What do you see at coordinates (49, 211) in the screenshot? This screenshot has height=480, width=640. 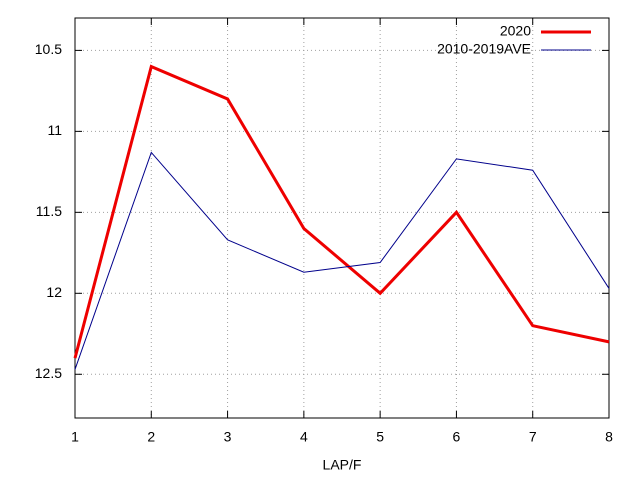 I see `y-tick-label: 11.5` at bounding box center [49, 211].